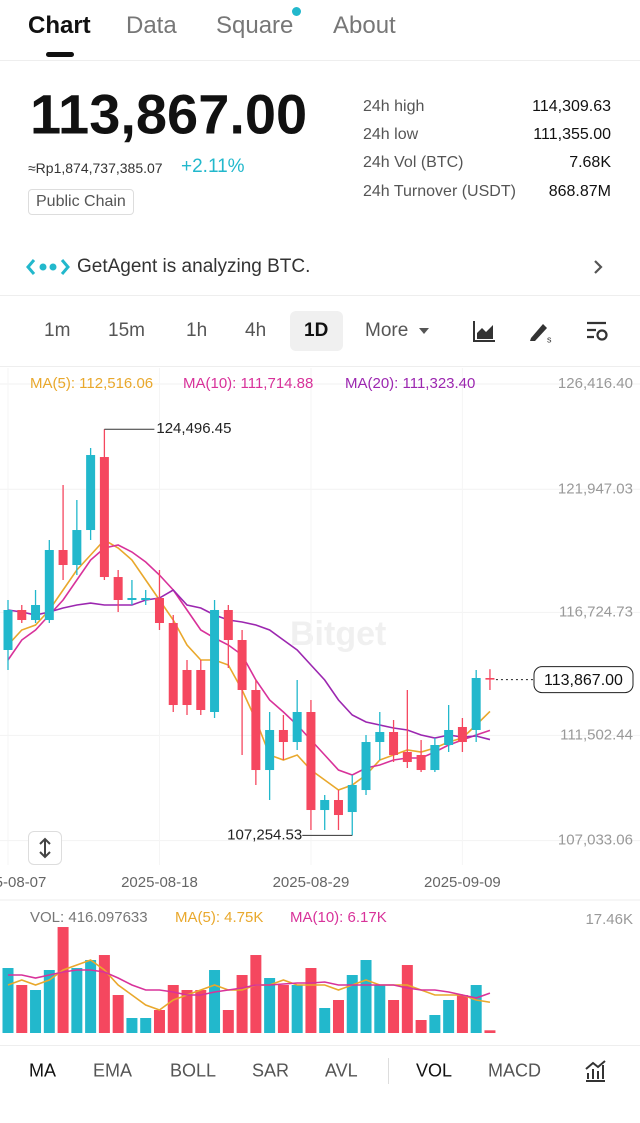  Describe the element at coordinates (193, 428) in the screenshot. I see `high-label: 124,496.45` at that location.